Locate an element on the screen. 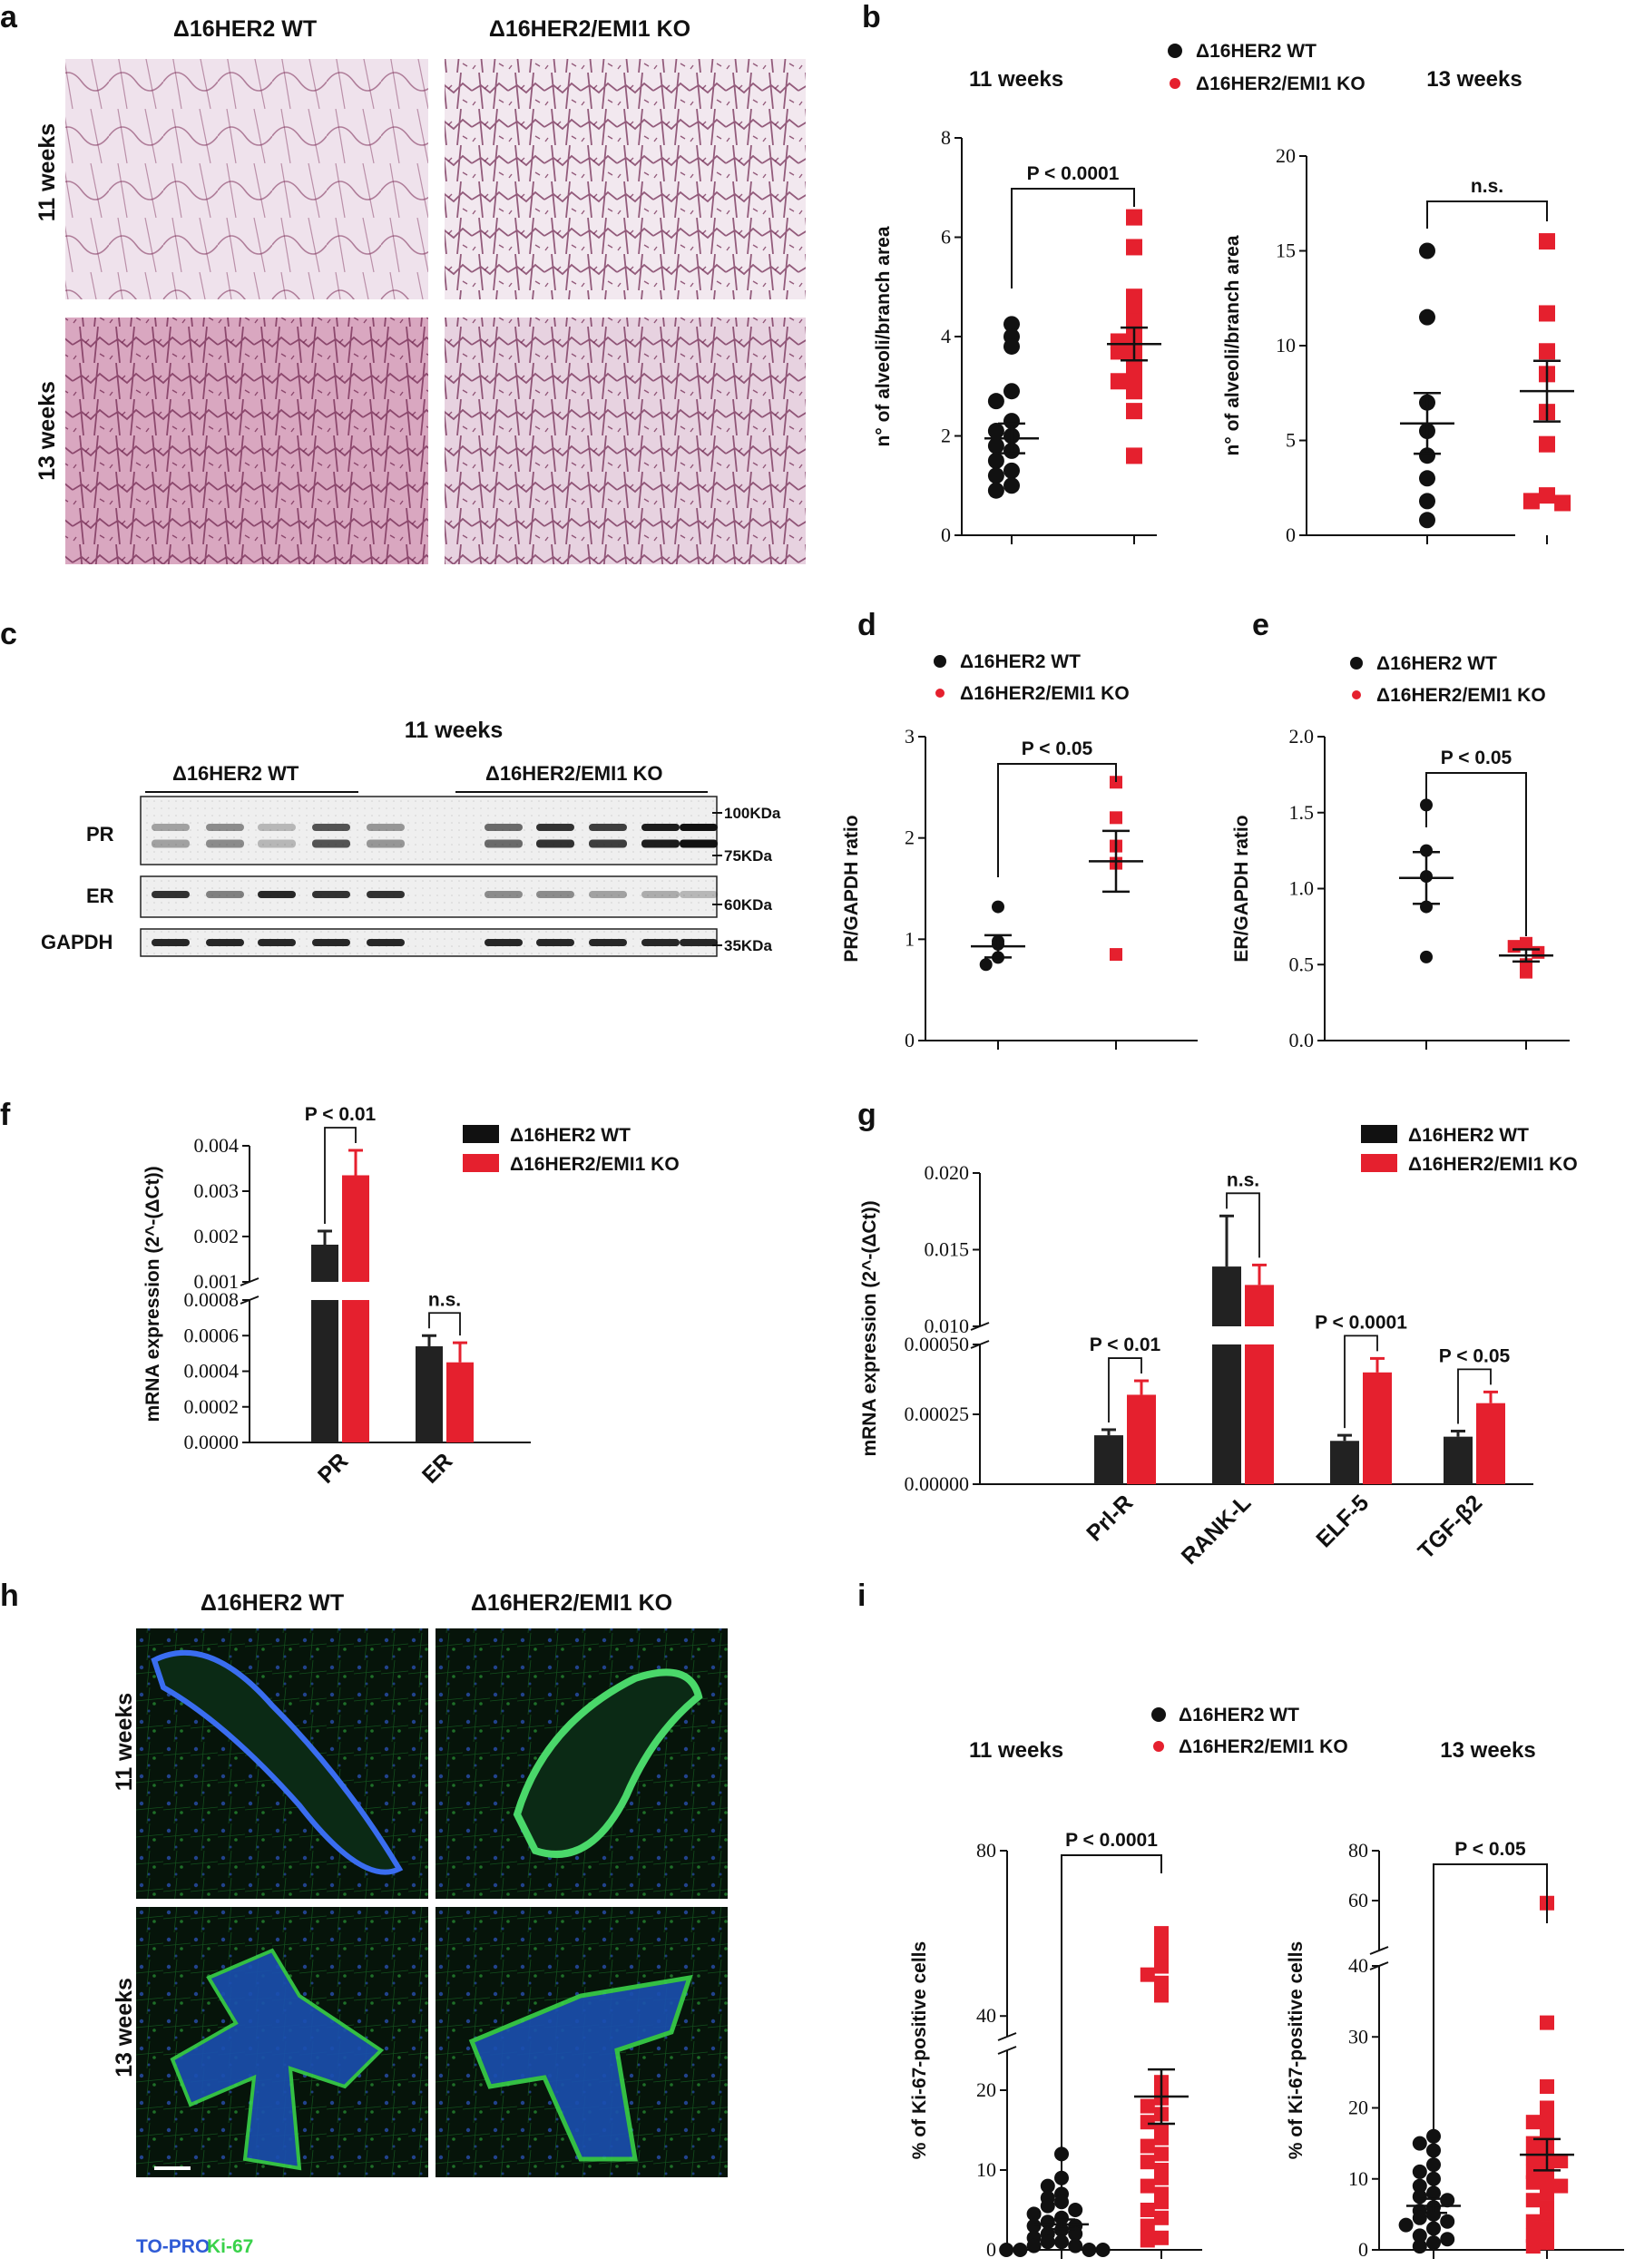 The width and height of the screenshot is (1625, 2268). significance-label: P < 0.05 is located at coordinates (1475, 1355).